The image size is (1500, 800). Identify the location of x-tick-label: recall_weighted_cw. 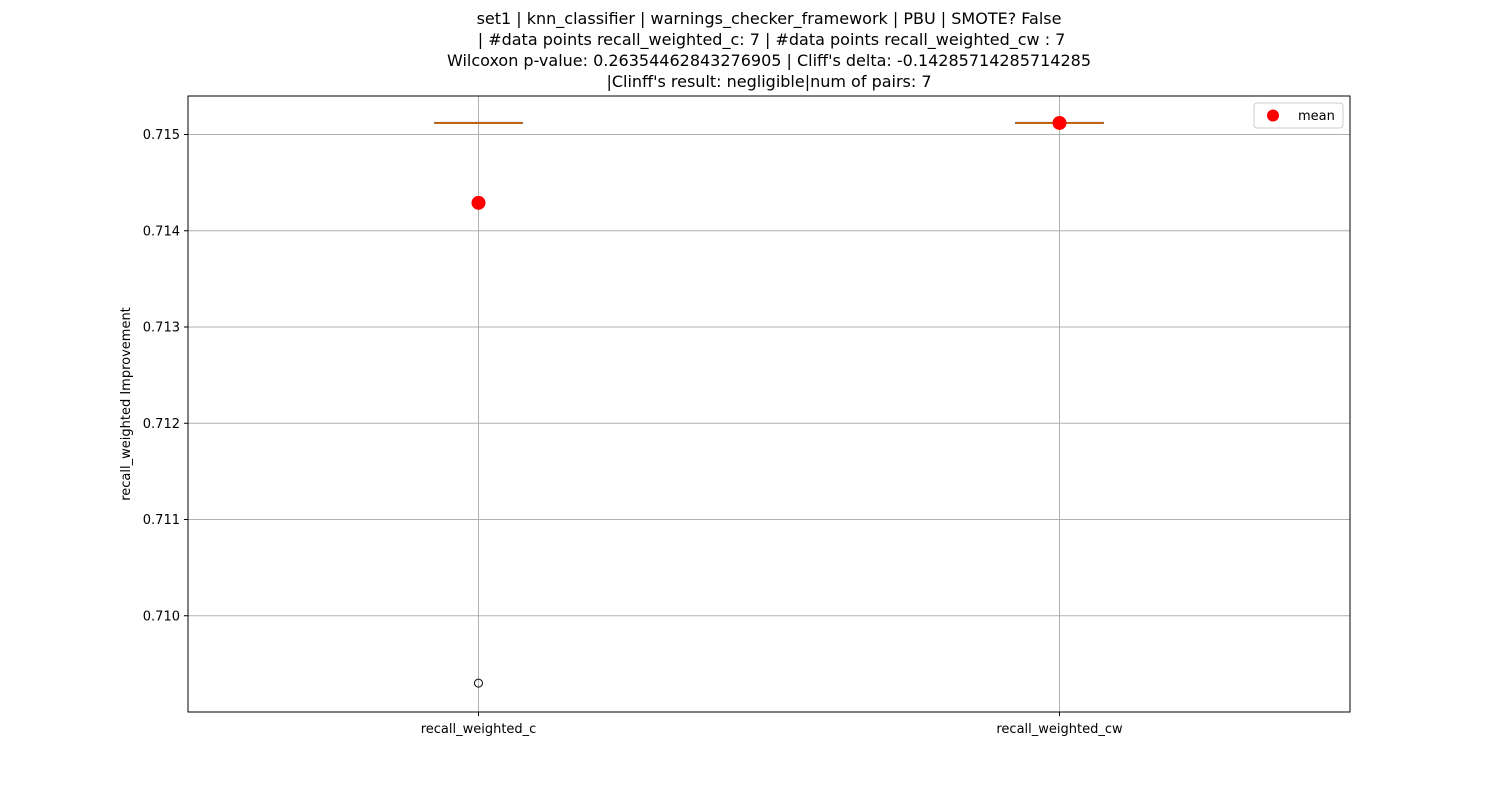
(1059, 729).